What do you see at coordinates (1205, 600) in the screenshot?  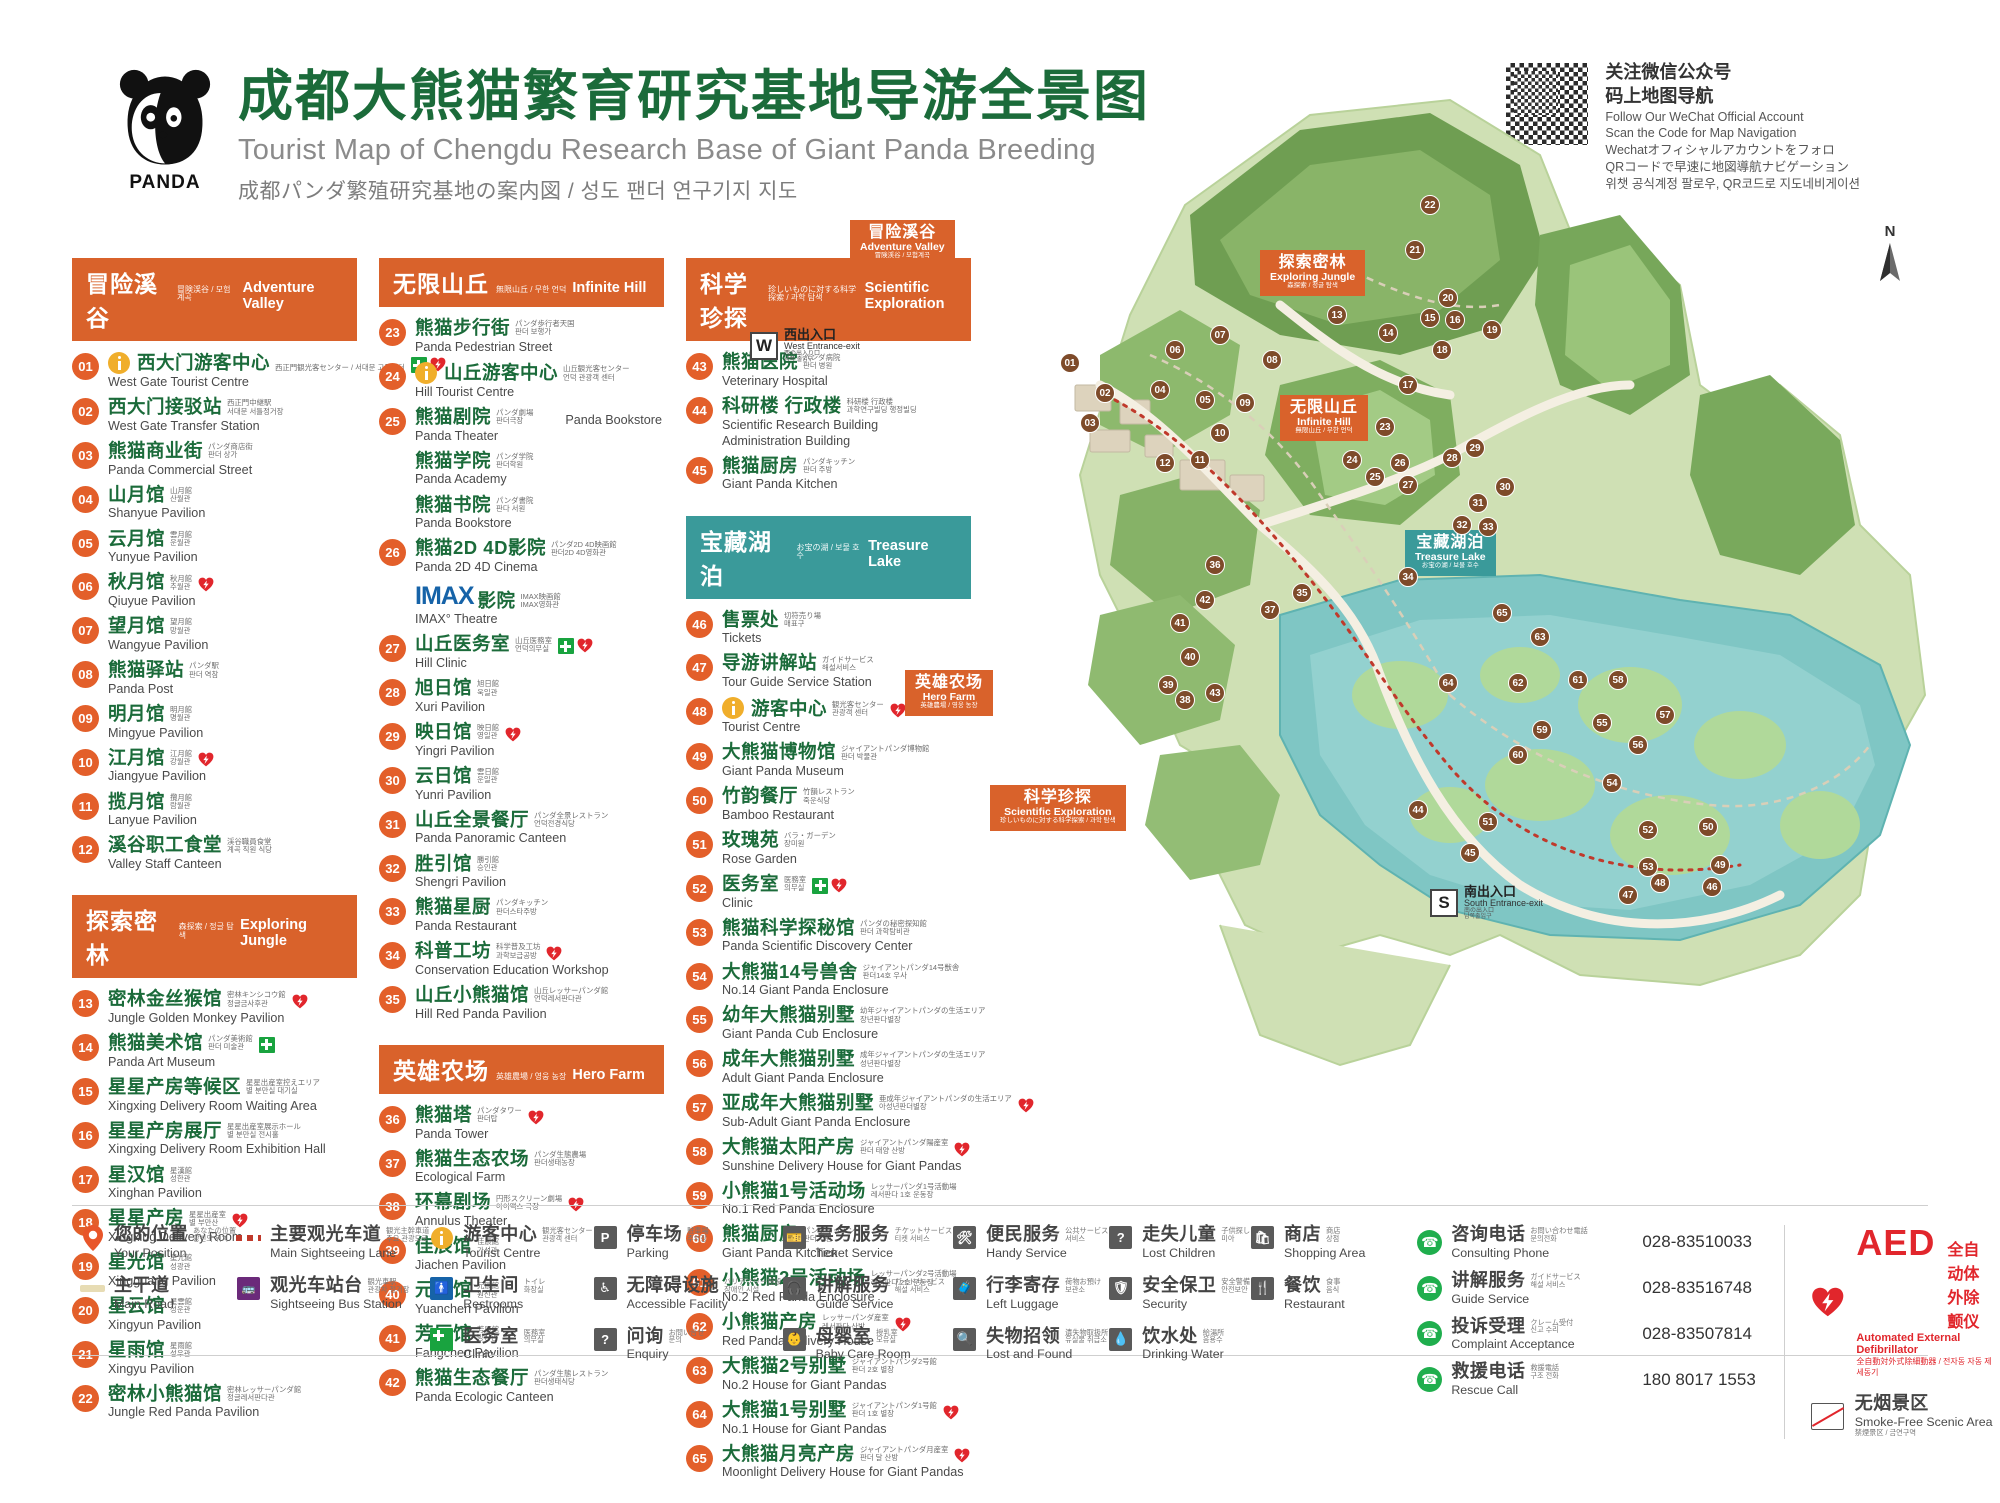 I see `map-poi-marker: 42` at bounding box center [1205, 600].